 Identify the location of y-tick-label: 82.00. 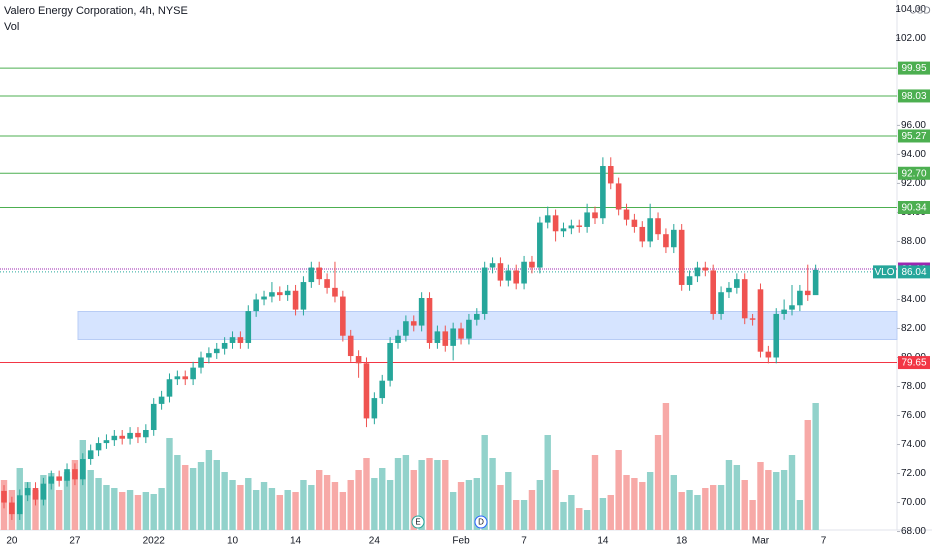
(913, 328).